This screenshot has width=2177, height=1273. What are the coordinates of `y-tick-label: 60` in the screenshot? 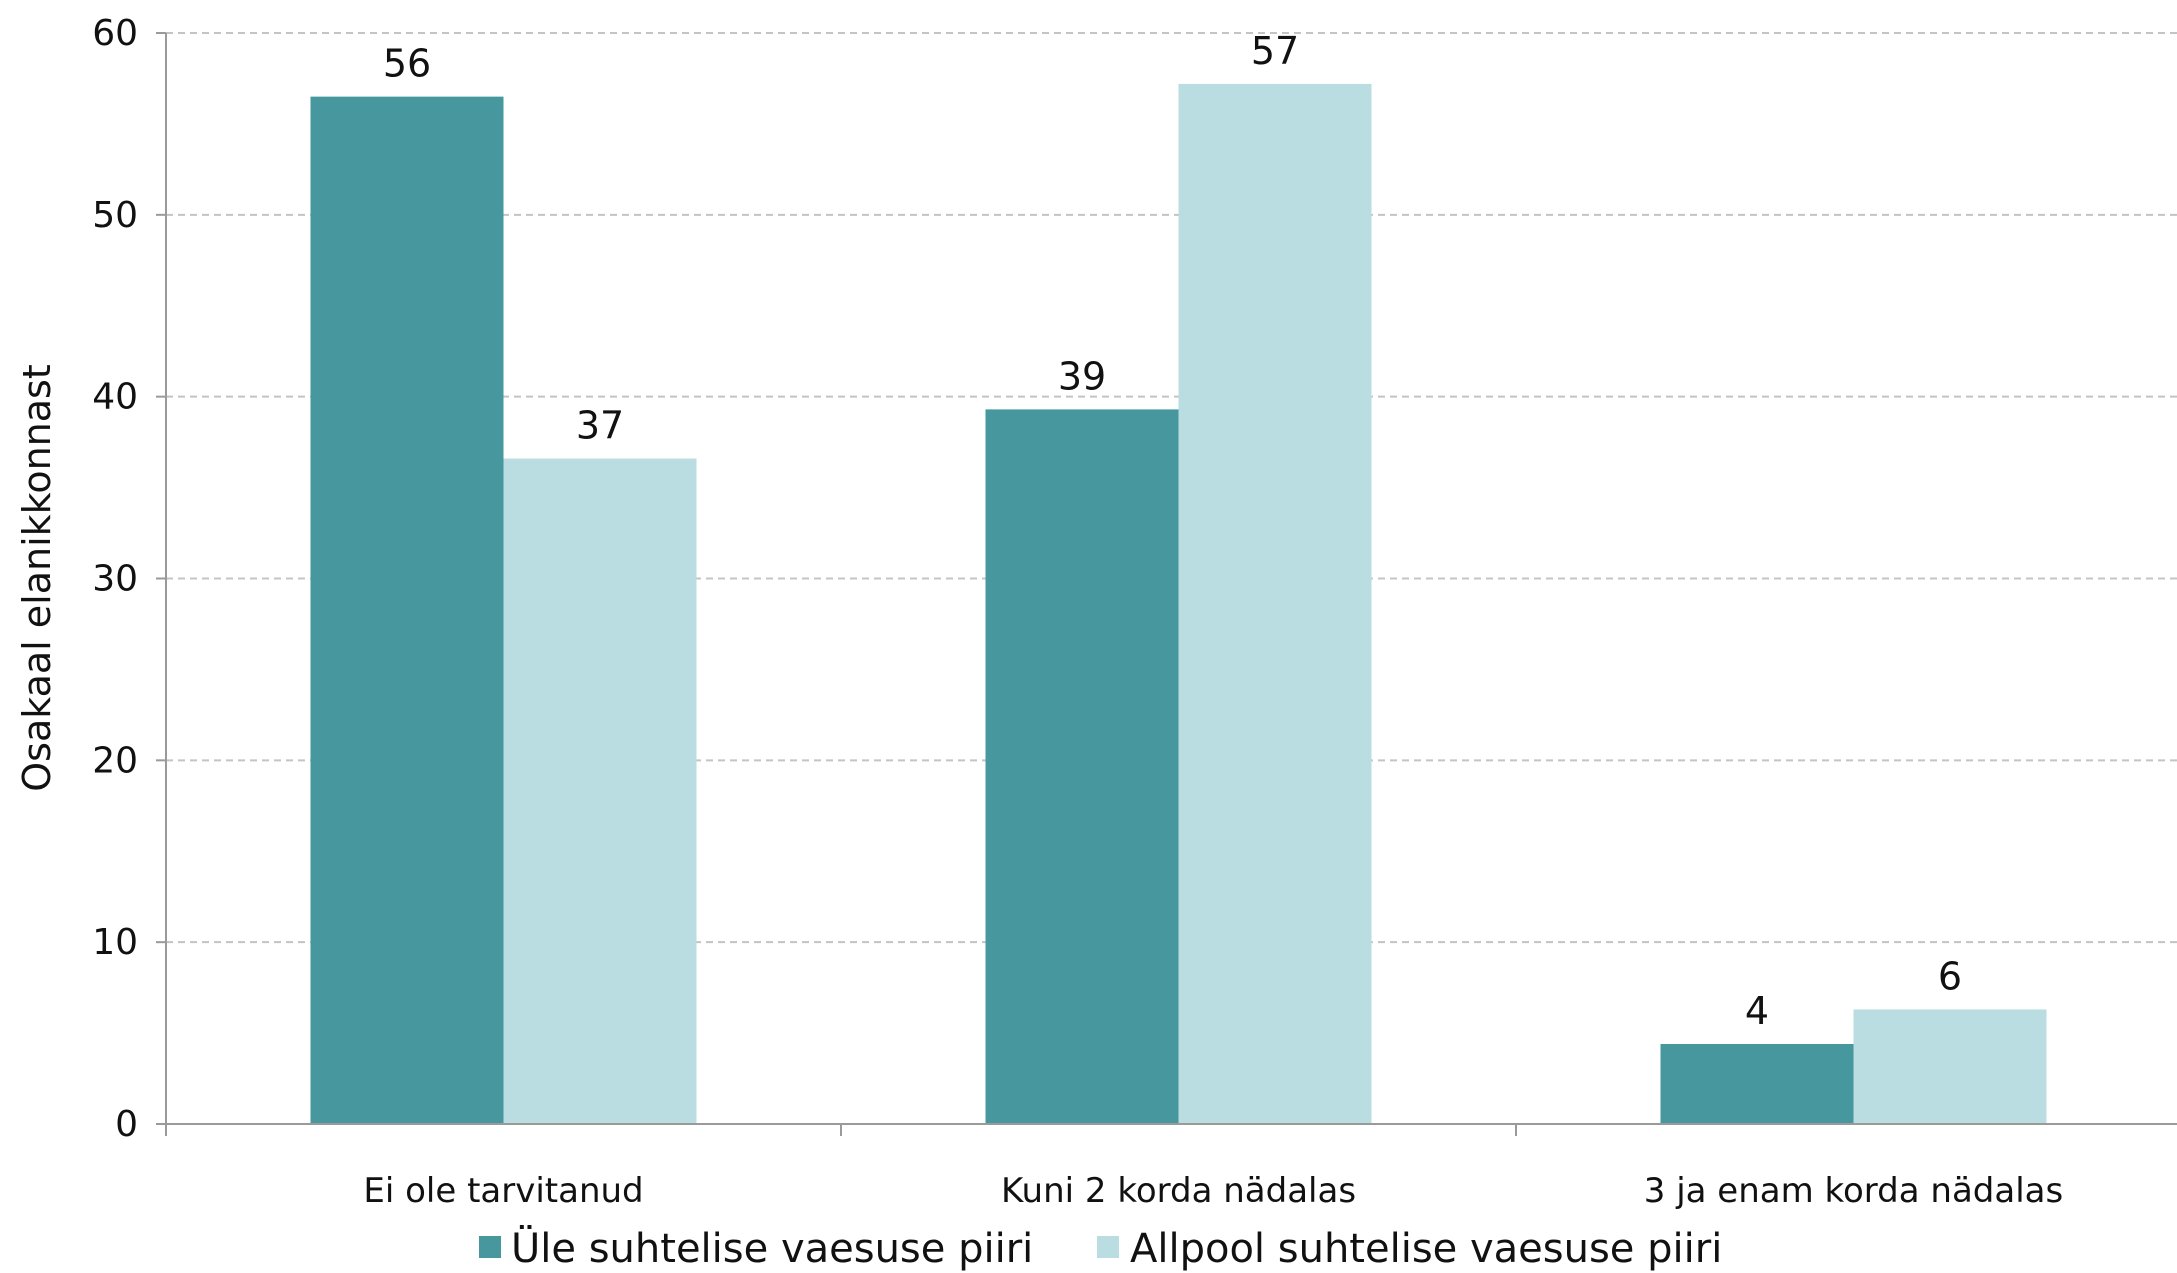 It's located at (115, 33).